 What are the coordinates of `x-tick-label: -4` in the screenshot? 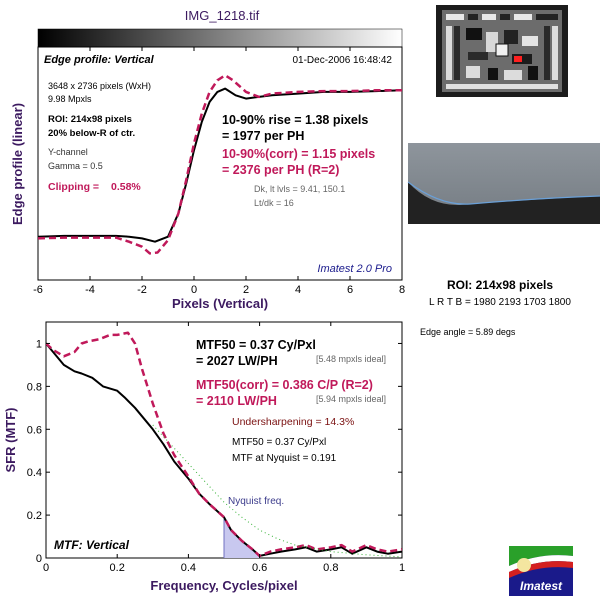 It's located at (90, 290).